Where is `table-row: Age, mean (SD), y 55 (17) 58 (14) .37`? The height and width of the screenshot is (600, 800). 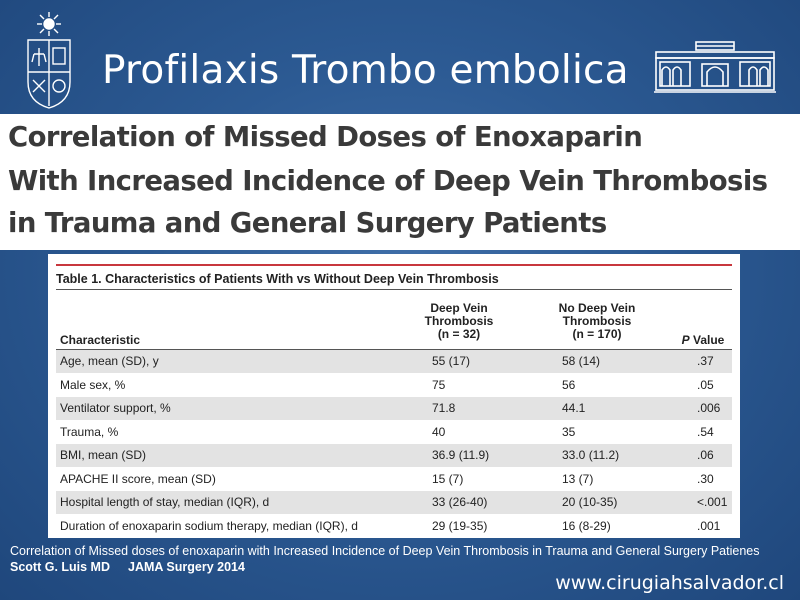
table-row: Age, mean (SD), y 55 (17) 58 (14) .37 is located at coordinates (394, 362).